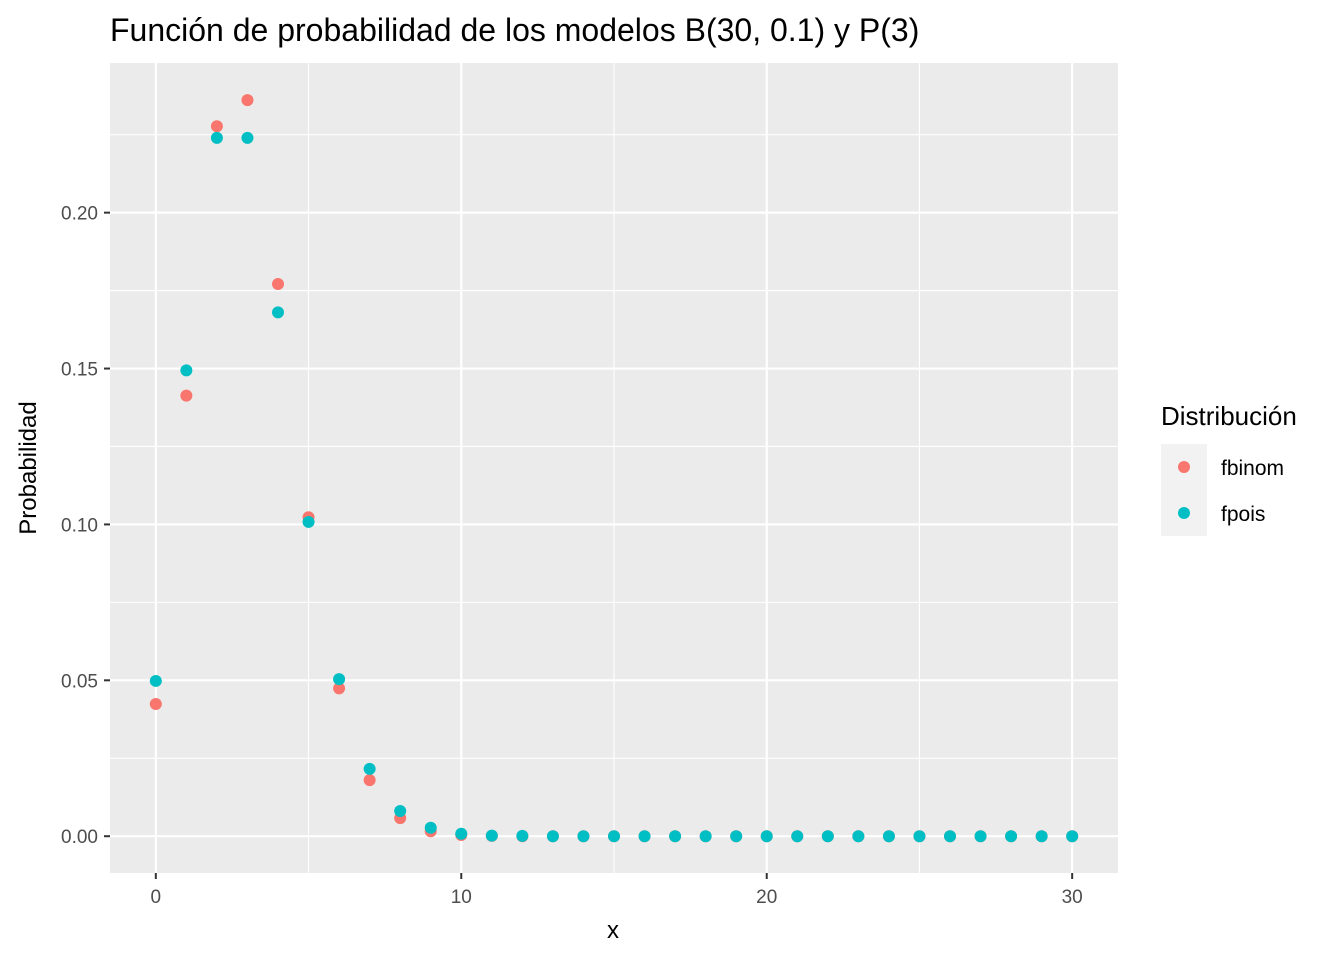 The height and width of the screenshot is (960, 1344). What do you see at coordinates (1252, 468) in the screenshot?
I see `legend-label-fbinom: fbinom` at bounding box center [1252, 468].